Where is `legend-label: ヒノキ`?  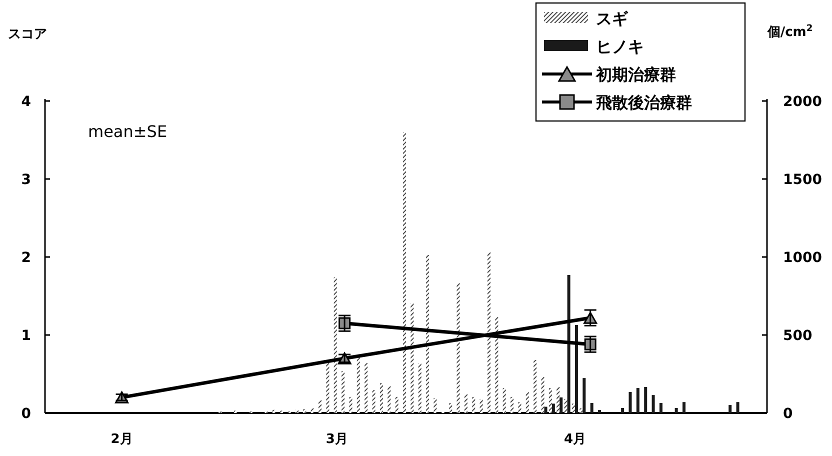 legend-label: ヒノキ is located at coordinates (620, 46).